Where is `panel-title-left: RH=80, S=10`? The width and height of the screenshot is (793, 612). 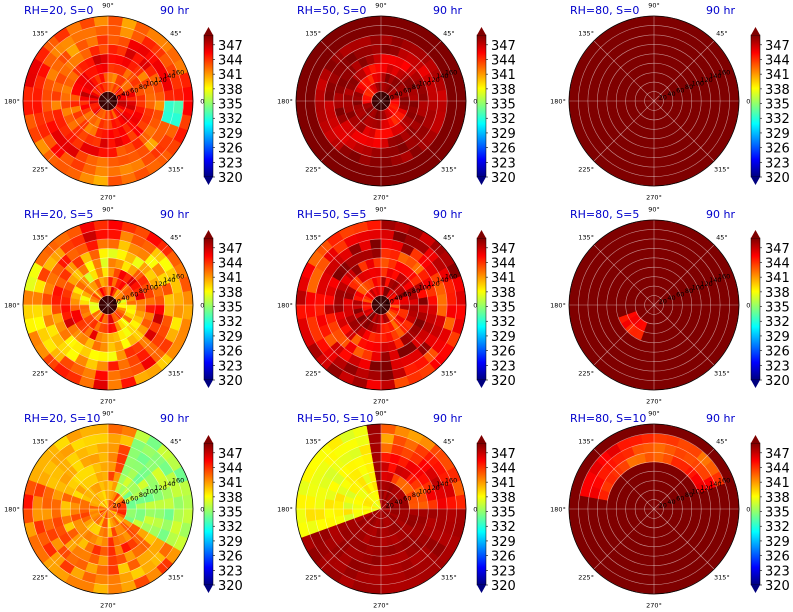 panel-title-left: RH=80, S=10 is located at coordinates (608, 418).